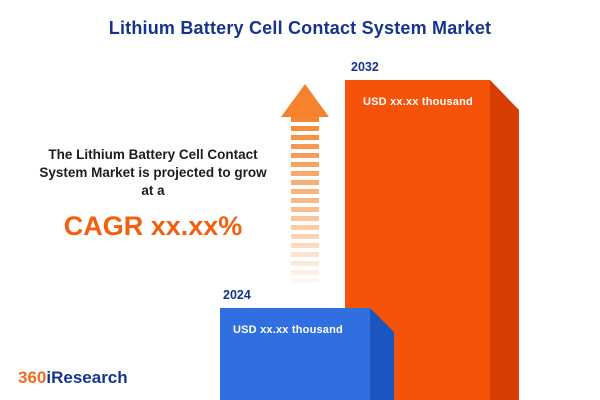 This screenshot has width=600, height=400. Describe the element at coordinates (153, 225) in the screenshot. I see `cagr-highlight: CAGR xx.xx%` at that location.